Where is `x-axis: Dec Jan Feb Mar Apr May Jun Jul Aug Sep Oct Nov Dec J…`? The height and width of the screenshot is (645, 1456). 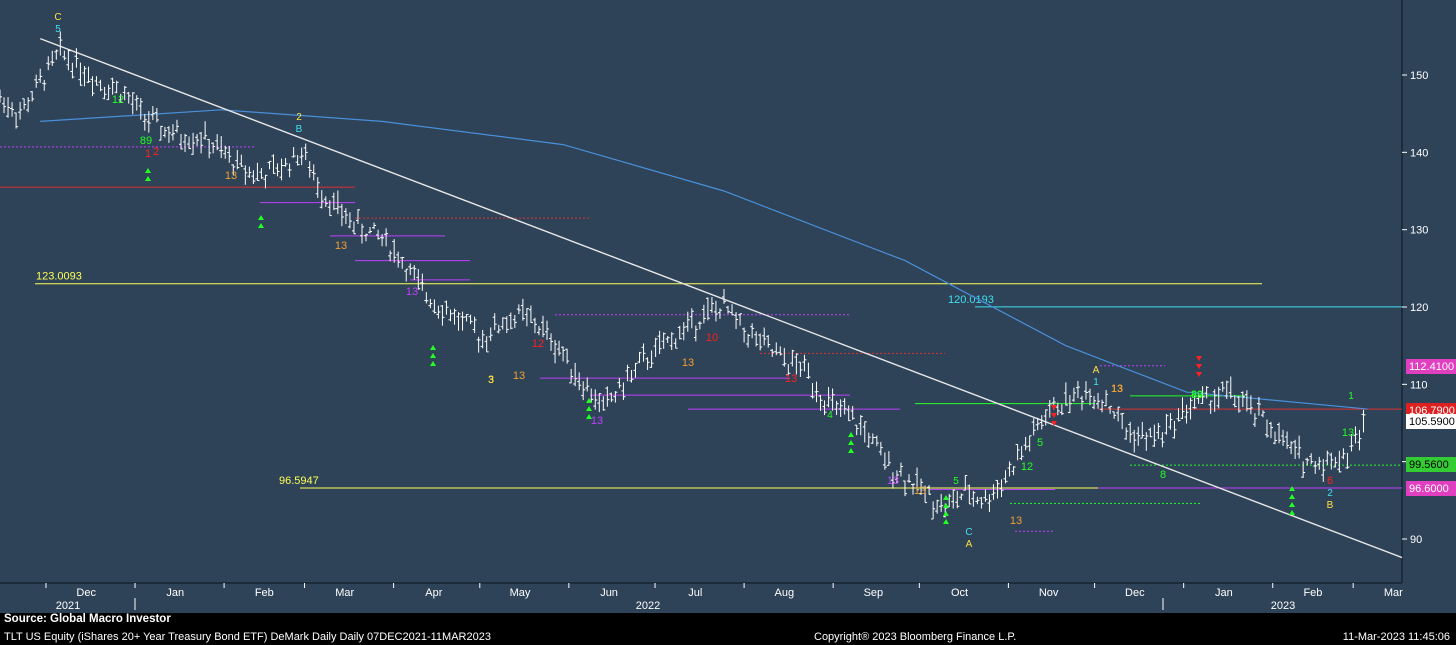 x-axis: Dec Jan Feb Mar Apr May Jun Jul Aug Sep Oct Nov Dec J… is located at coordinates (724, 597).